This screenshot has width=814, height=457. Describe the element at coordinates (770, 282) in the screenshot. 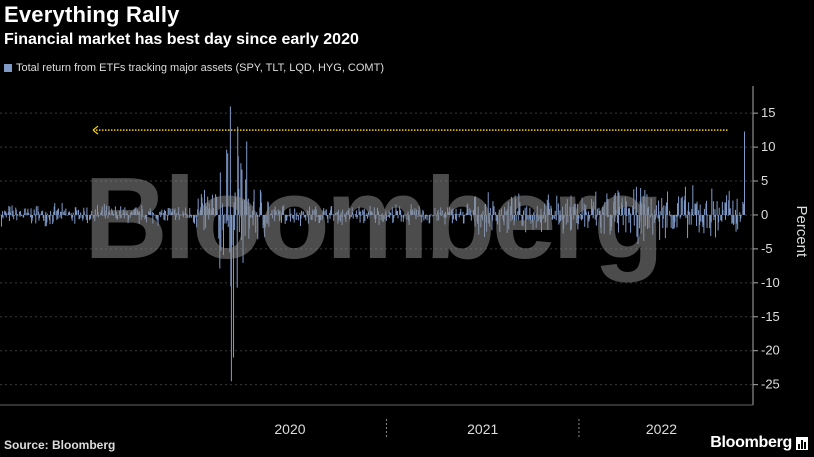

I see `y-tick-label: -10` at that location.